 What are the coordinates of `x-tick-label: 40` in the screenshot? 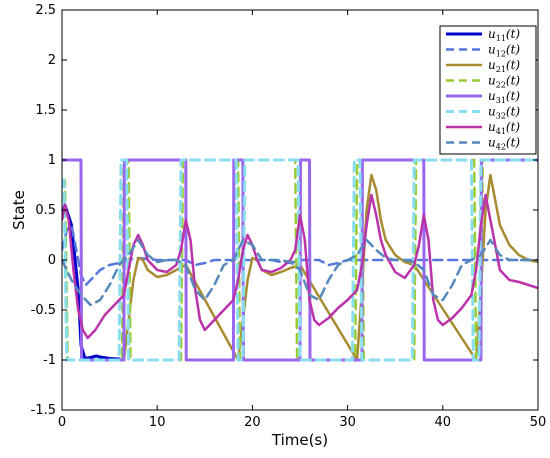 It's located at (443, 422).